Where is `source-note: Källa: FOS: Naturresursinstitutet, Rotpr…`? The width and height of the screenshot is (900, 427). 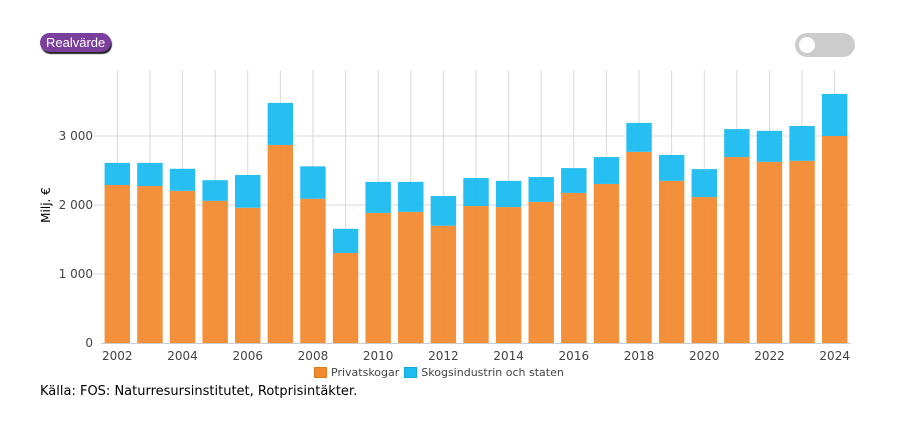
source-note: Källa: FOS: Naturresursinstitutet, Rotpr… is located at coordinates (199, 391).